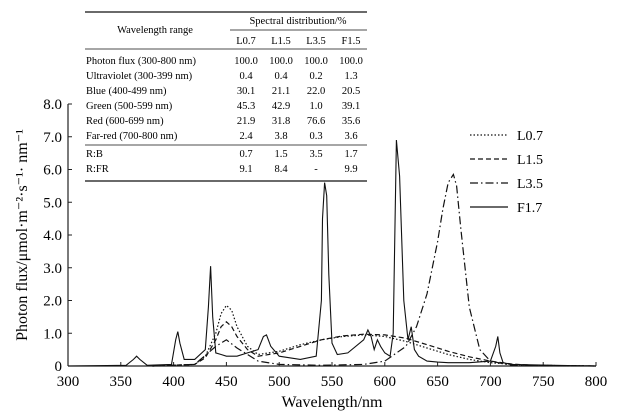 The height and width of the screenshot is (412, 617). I want to click on table-cell: 1.3, so click(350, 76).